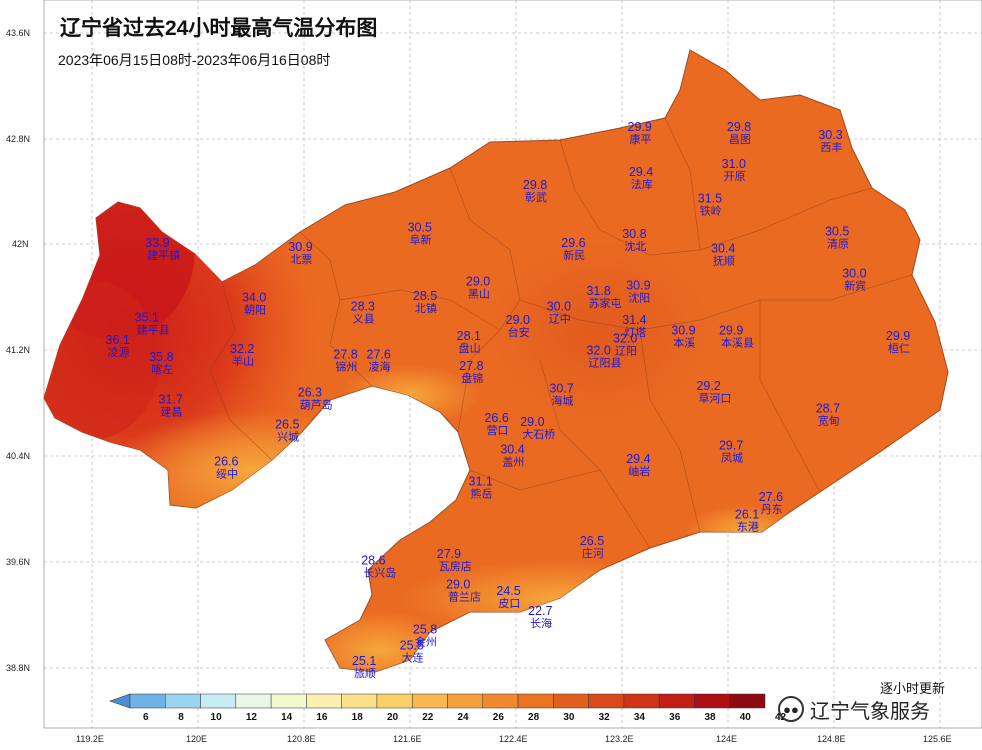  Describe the element at coordinates (536, 197) in the screenshot. I see `station-name: 彰武` at that location.